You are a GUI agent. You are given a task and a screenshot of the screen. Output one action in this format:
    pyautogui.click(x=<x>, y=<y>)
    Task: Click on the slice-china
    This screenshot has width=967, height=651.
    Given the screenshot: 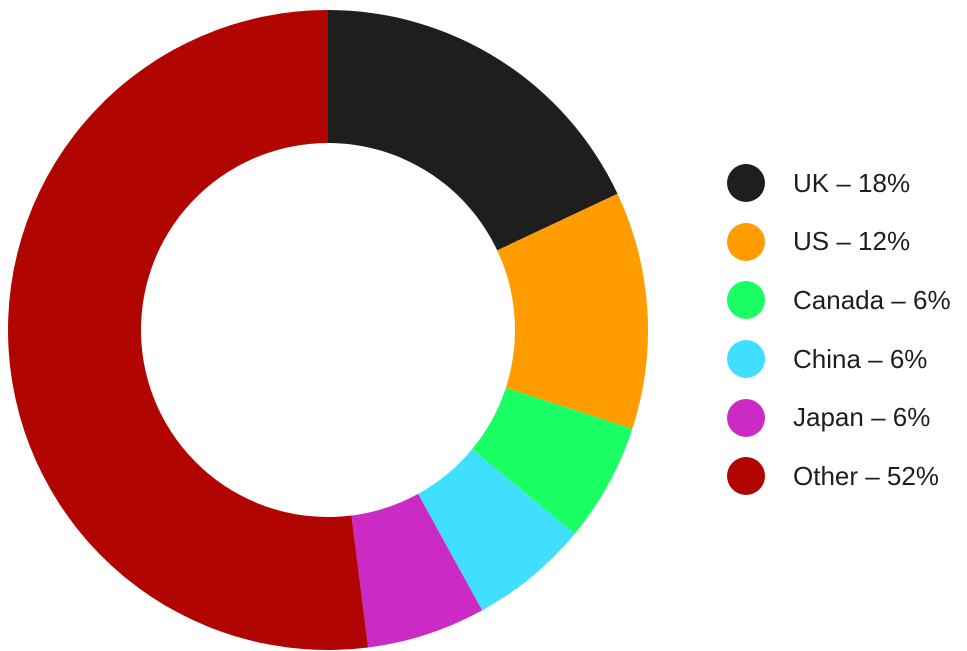 What is the action you would take?
    pyautogui.click(x=496, y=530)
    